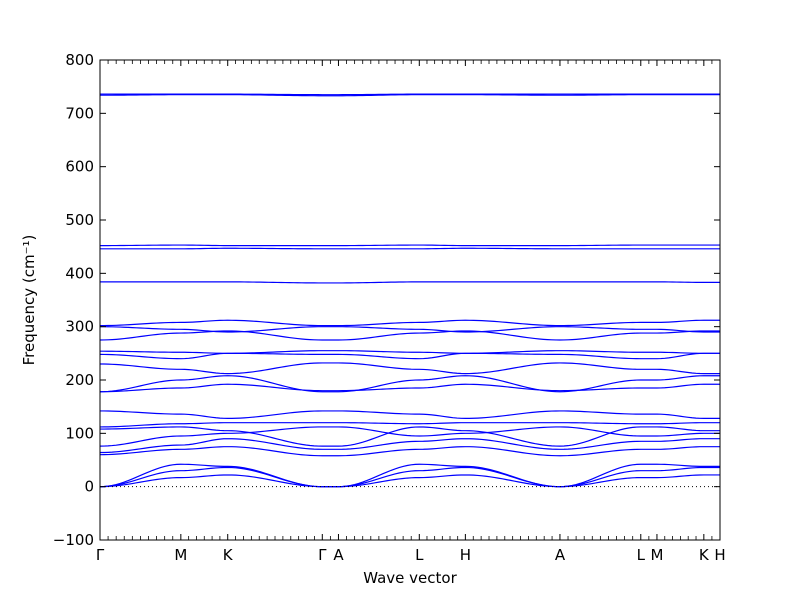 This screenshot has width=800, height=600. I want to click on y-tick-label: 100, so click(79, 433).